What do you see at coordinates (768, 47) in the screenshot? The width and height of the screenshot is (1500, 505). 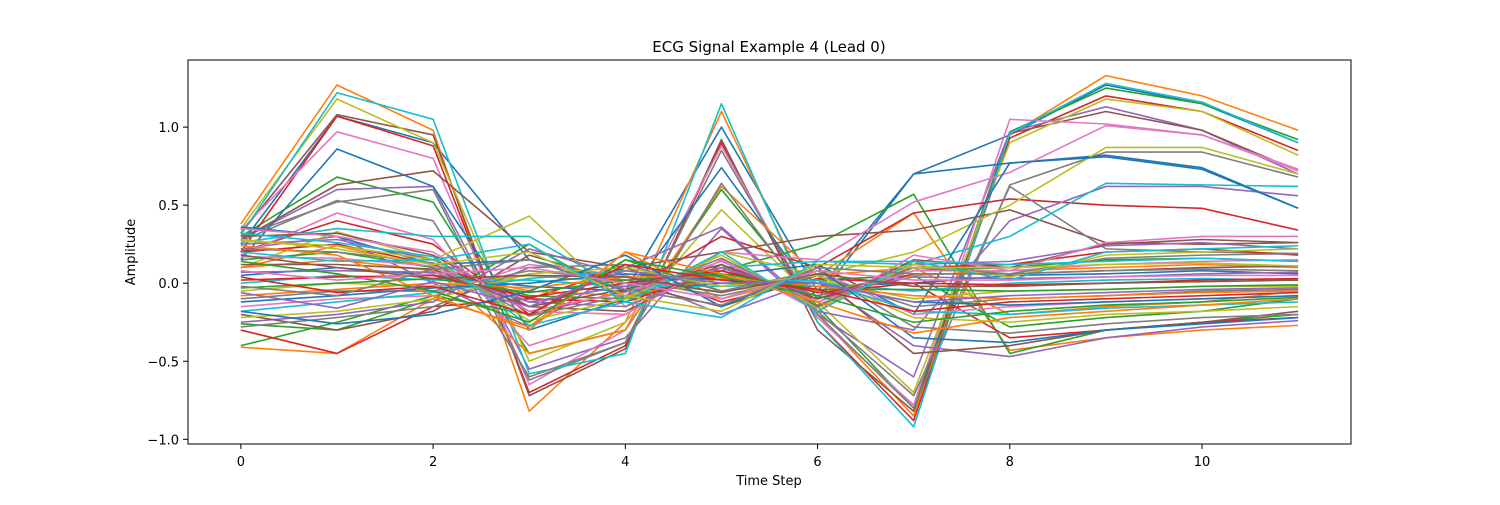 I see `chart-title: ECG Signal Example 4 (Lead 0)` at bounding box center [768, 47].